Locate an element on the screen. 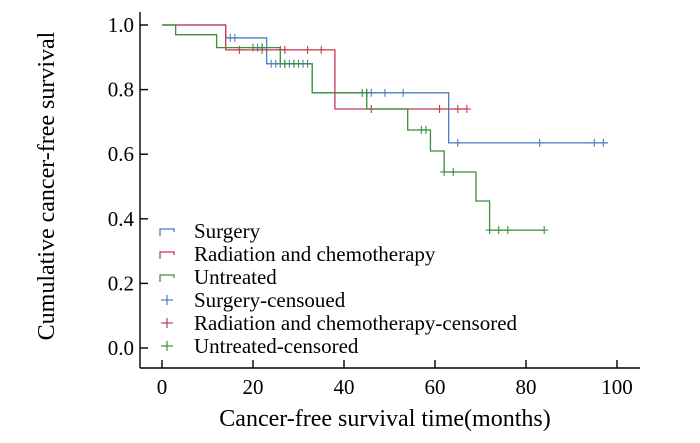 The image size is (700, 443). y-tick-label: 1.0 is located at coordinates (121, 25).